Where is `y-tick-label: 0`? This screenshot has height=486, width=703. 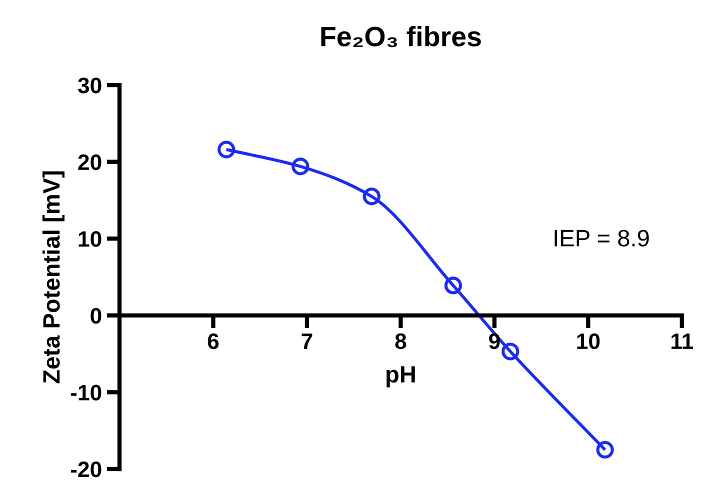 y-tick-label: 0 is located at coordinates (96, 316).